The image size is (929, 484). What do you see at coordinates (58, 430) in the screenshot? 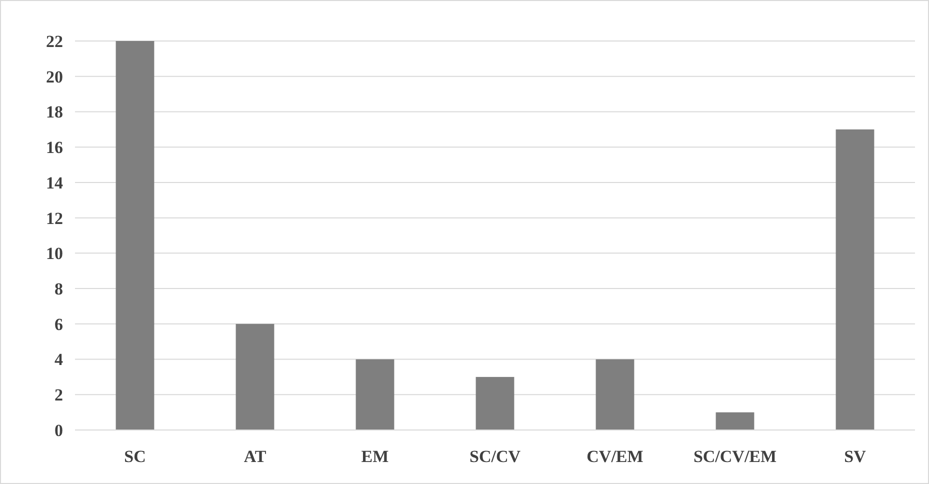
I see `y-tick-label: 0` at bounding box center [58, 430].